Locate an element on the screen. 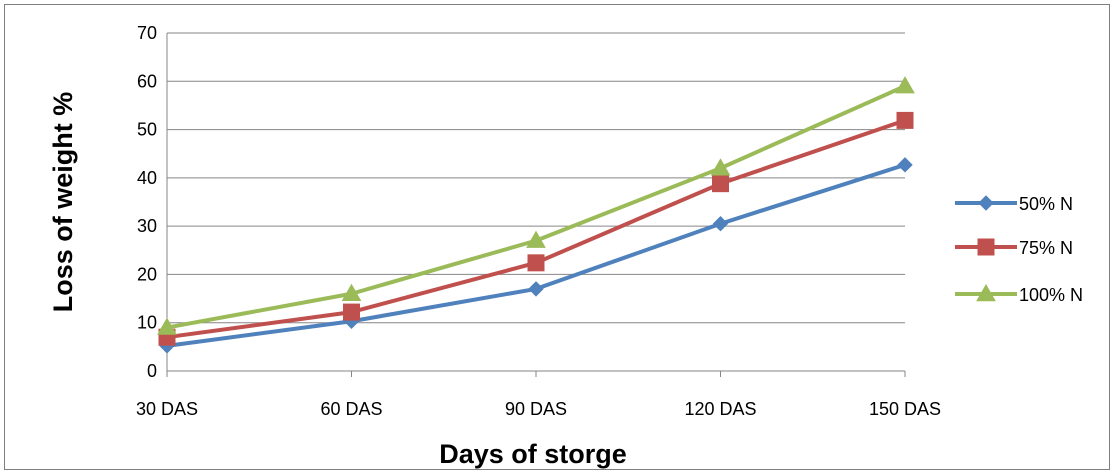 The width and height of the screenshot is (1116, 475). legend-label: 50% N is located at coordinates (1046, 204).